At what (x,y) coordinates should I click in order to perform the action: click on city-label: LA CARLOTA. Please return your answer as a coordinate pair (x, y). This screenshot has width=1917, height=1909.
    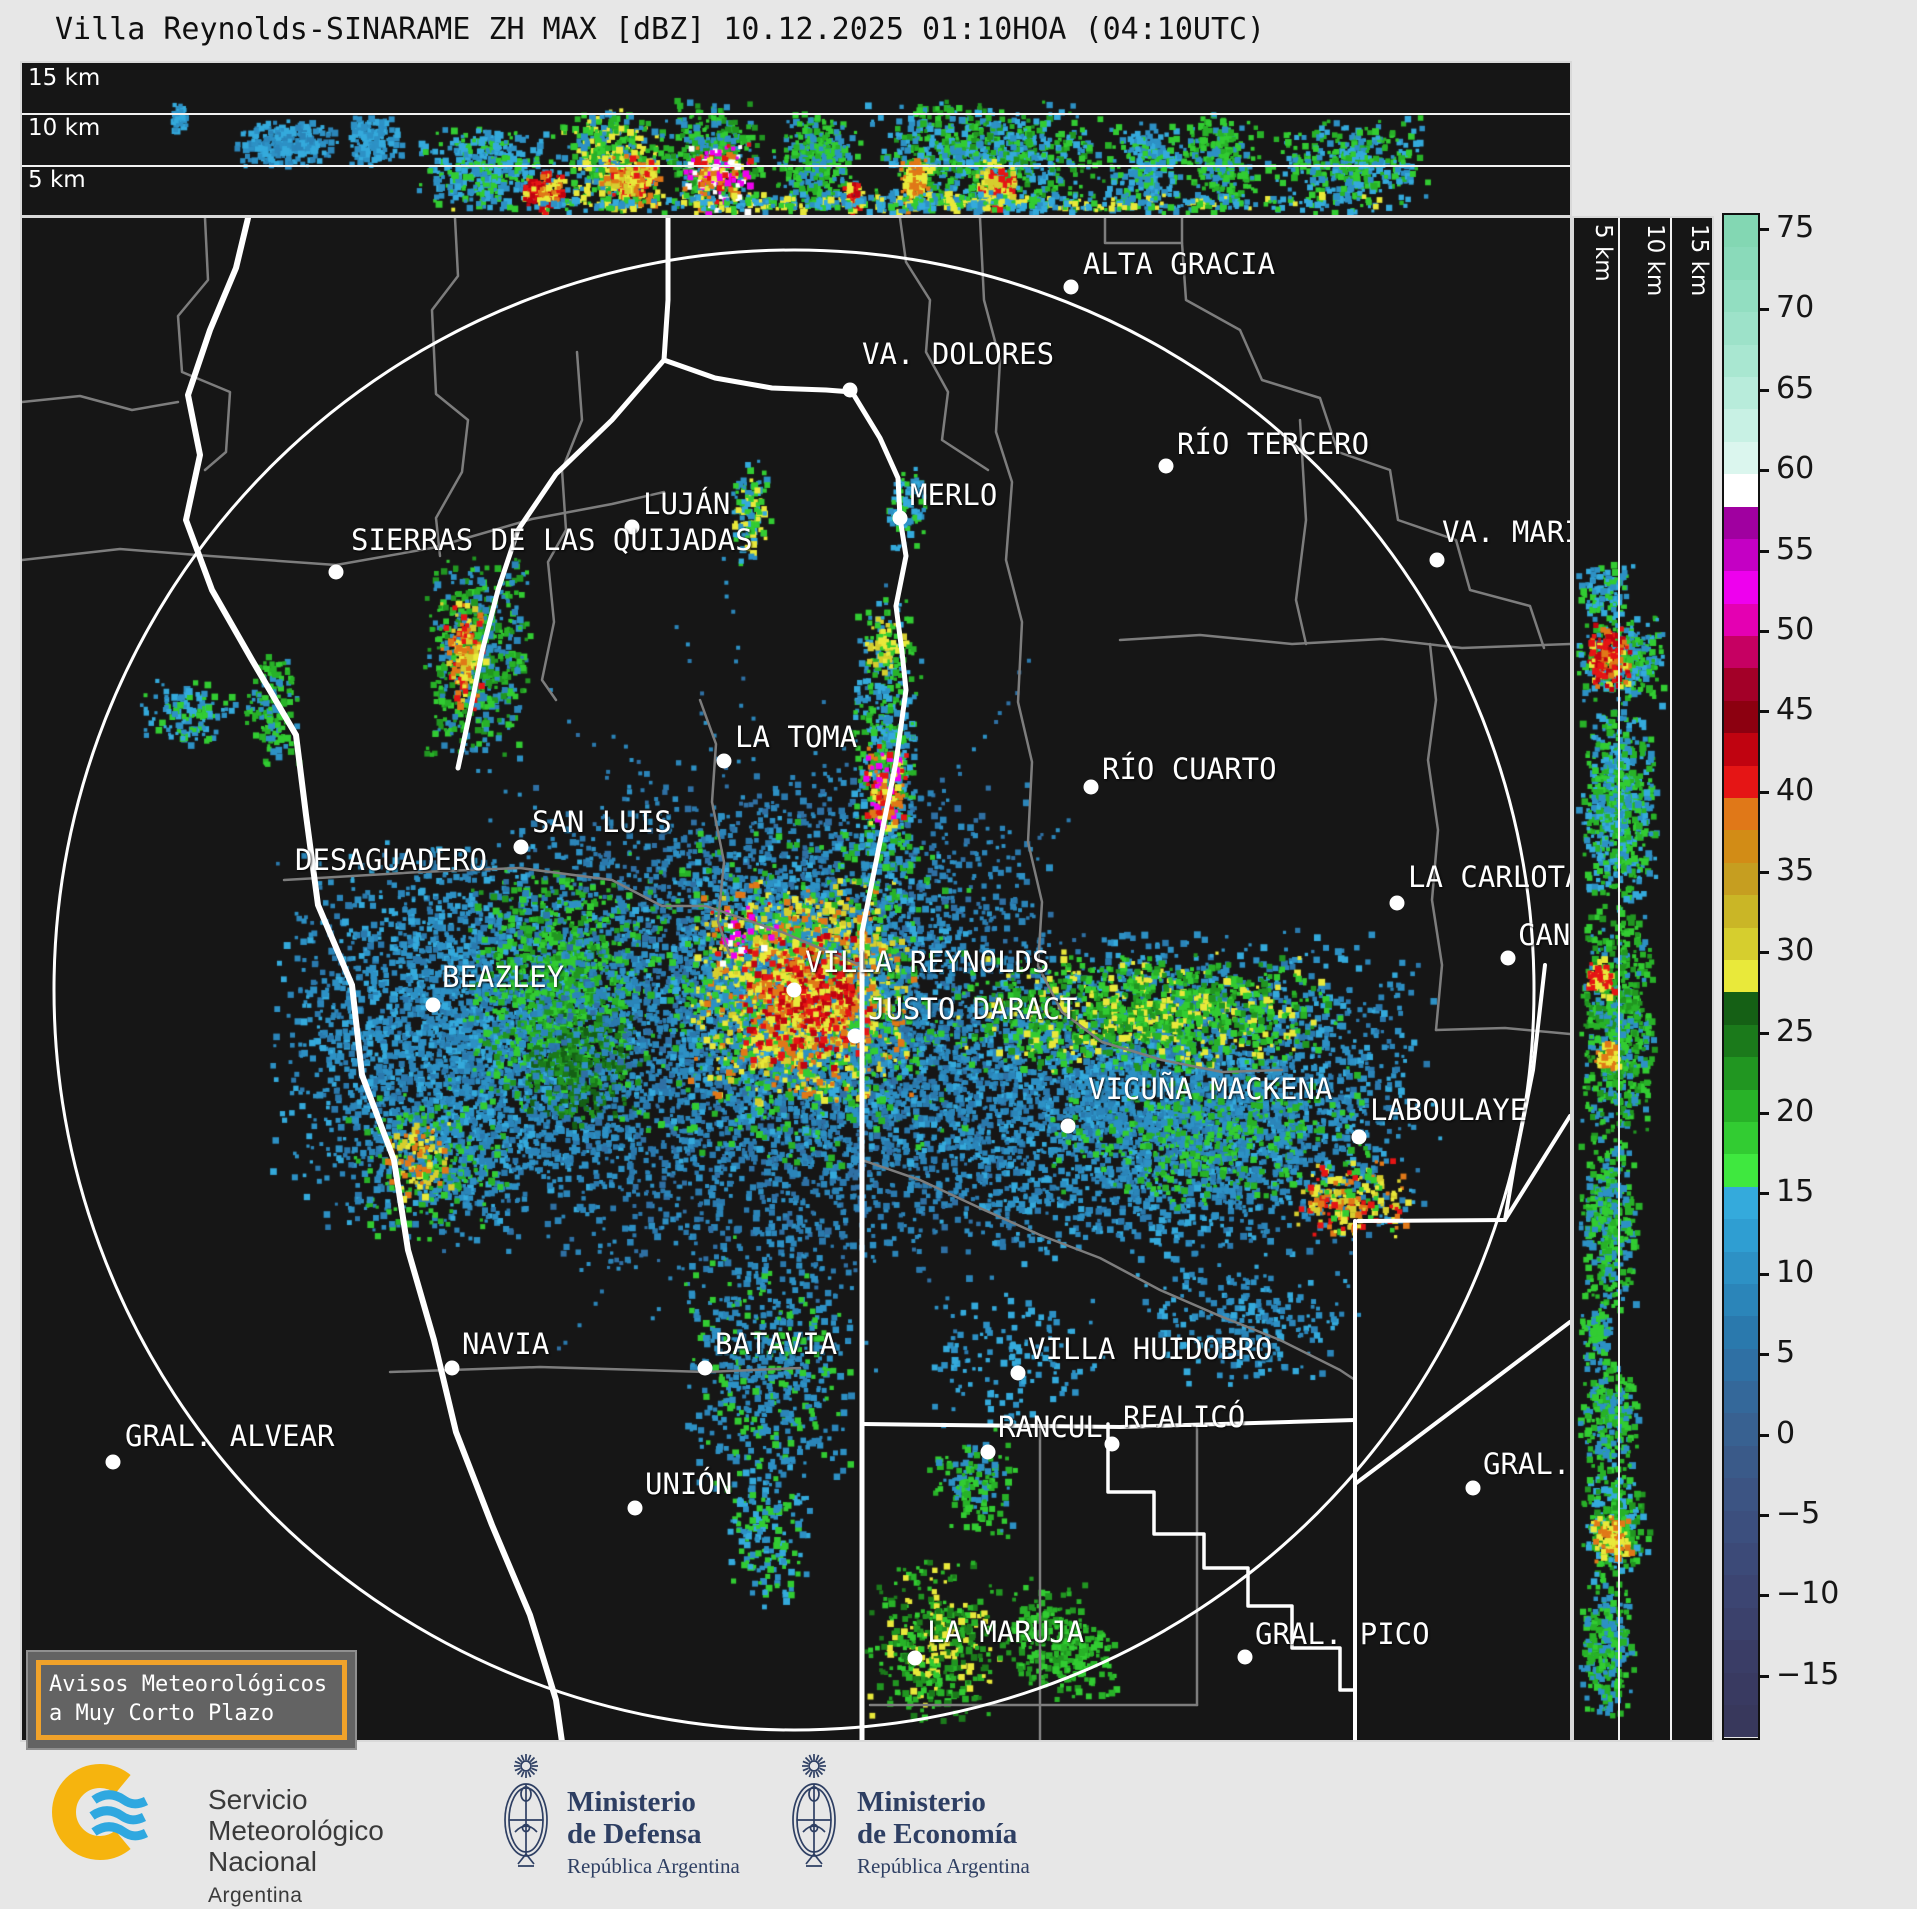
    Looking at the image, I should click on (1490, 877).